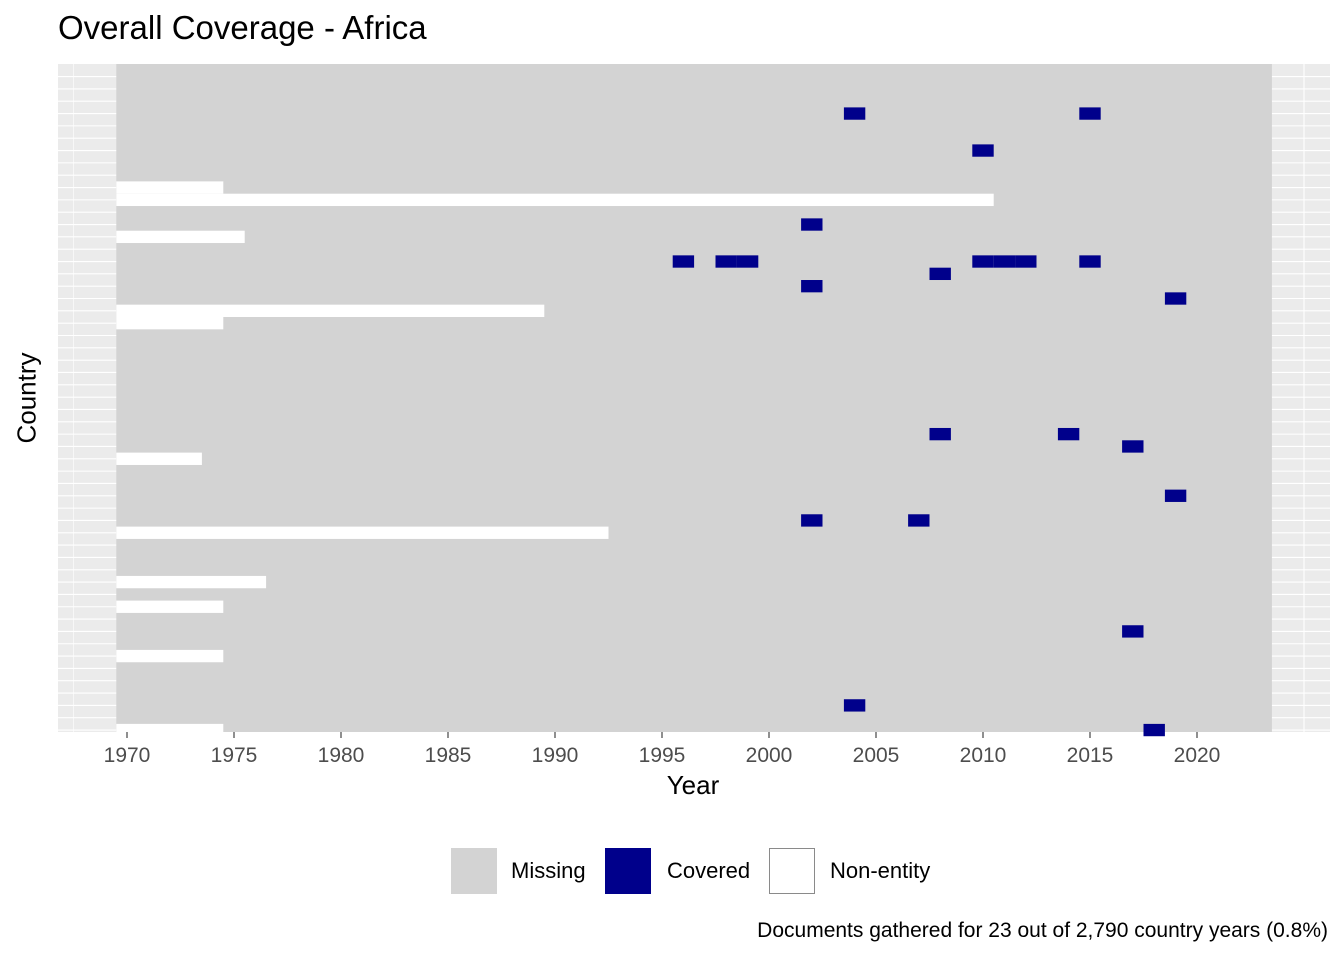  I want to click on x-tick-label: 1970, so click(127, 755).